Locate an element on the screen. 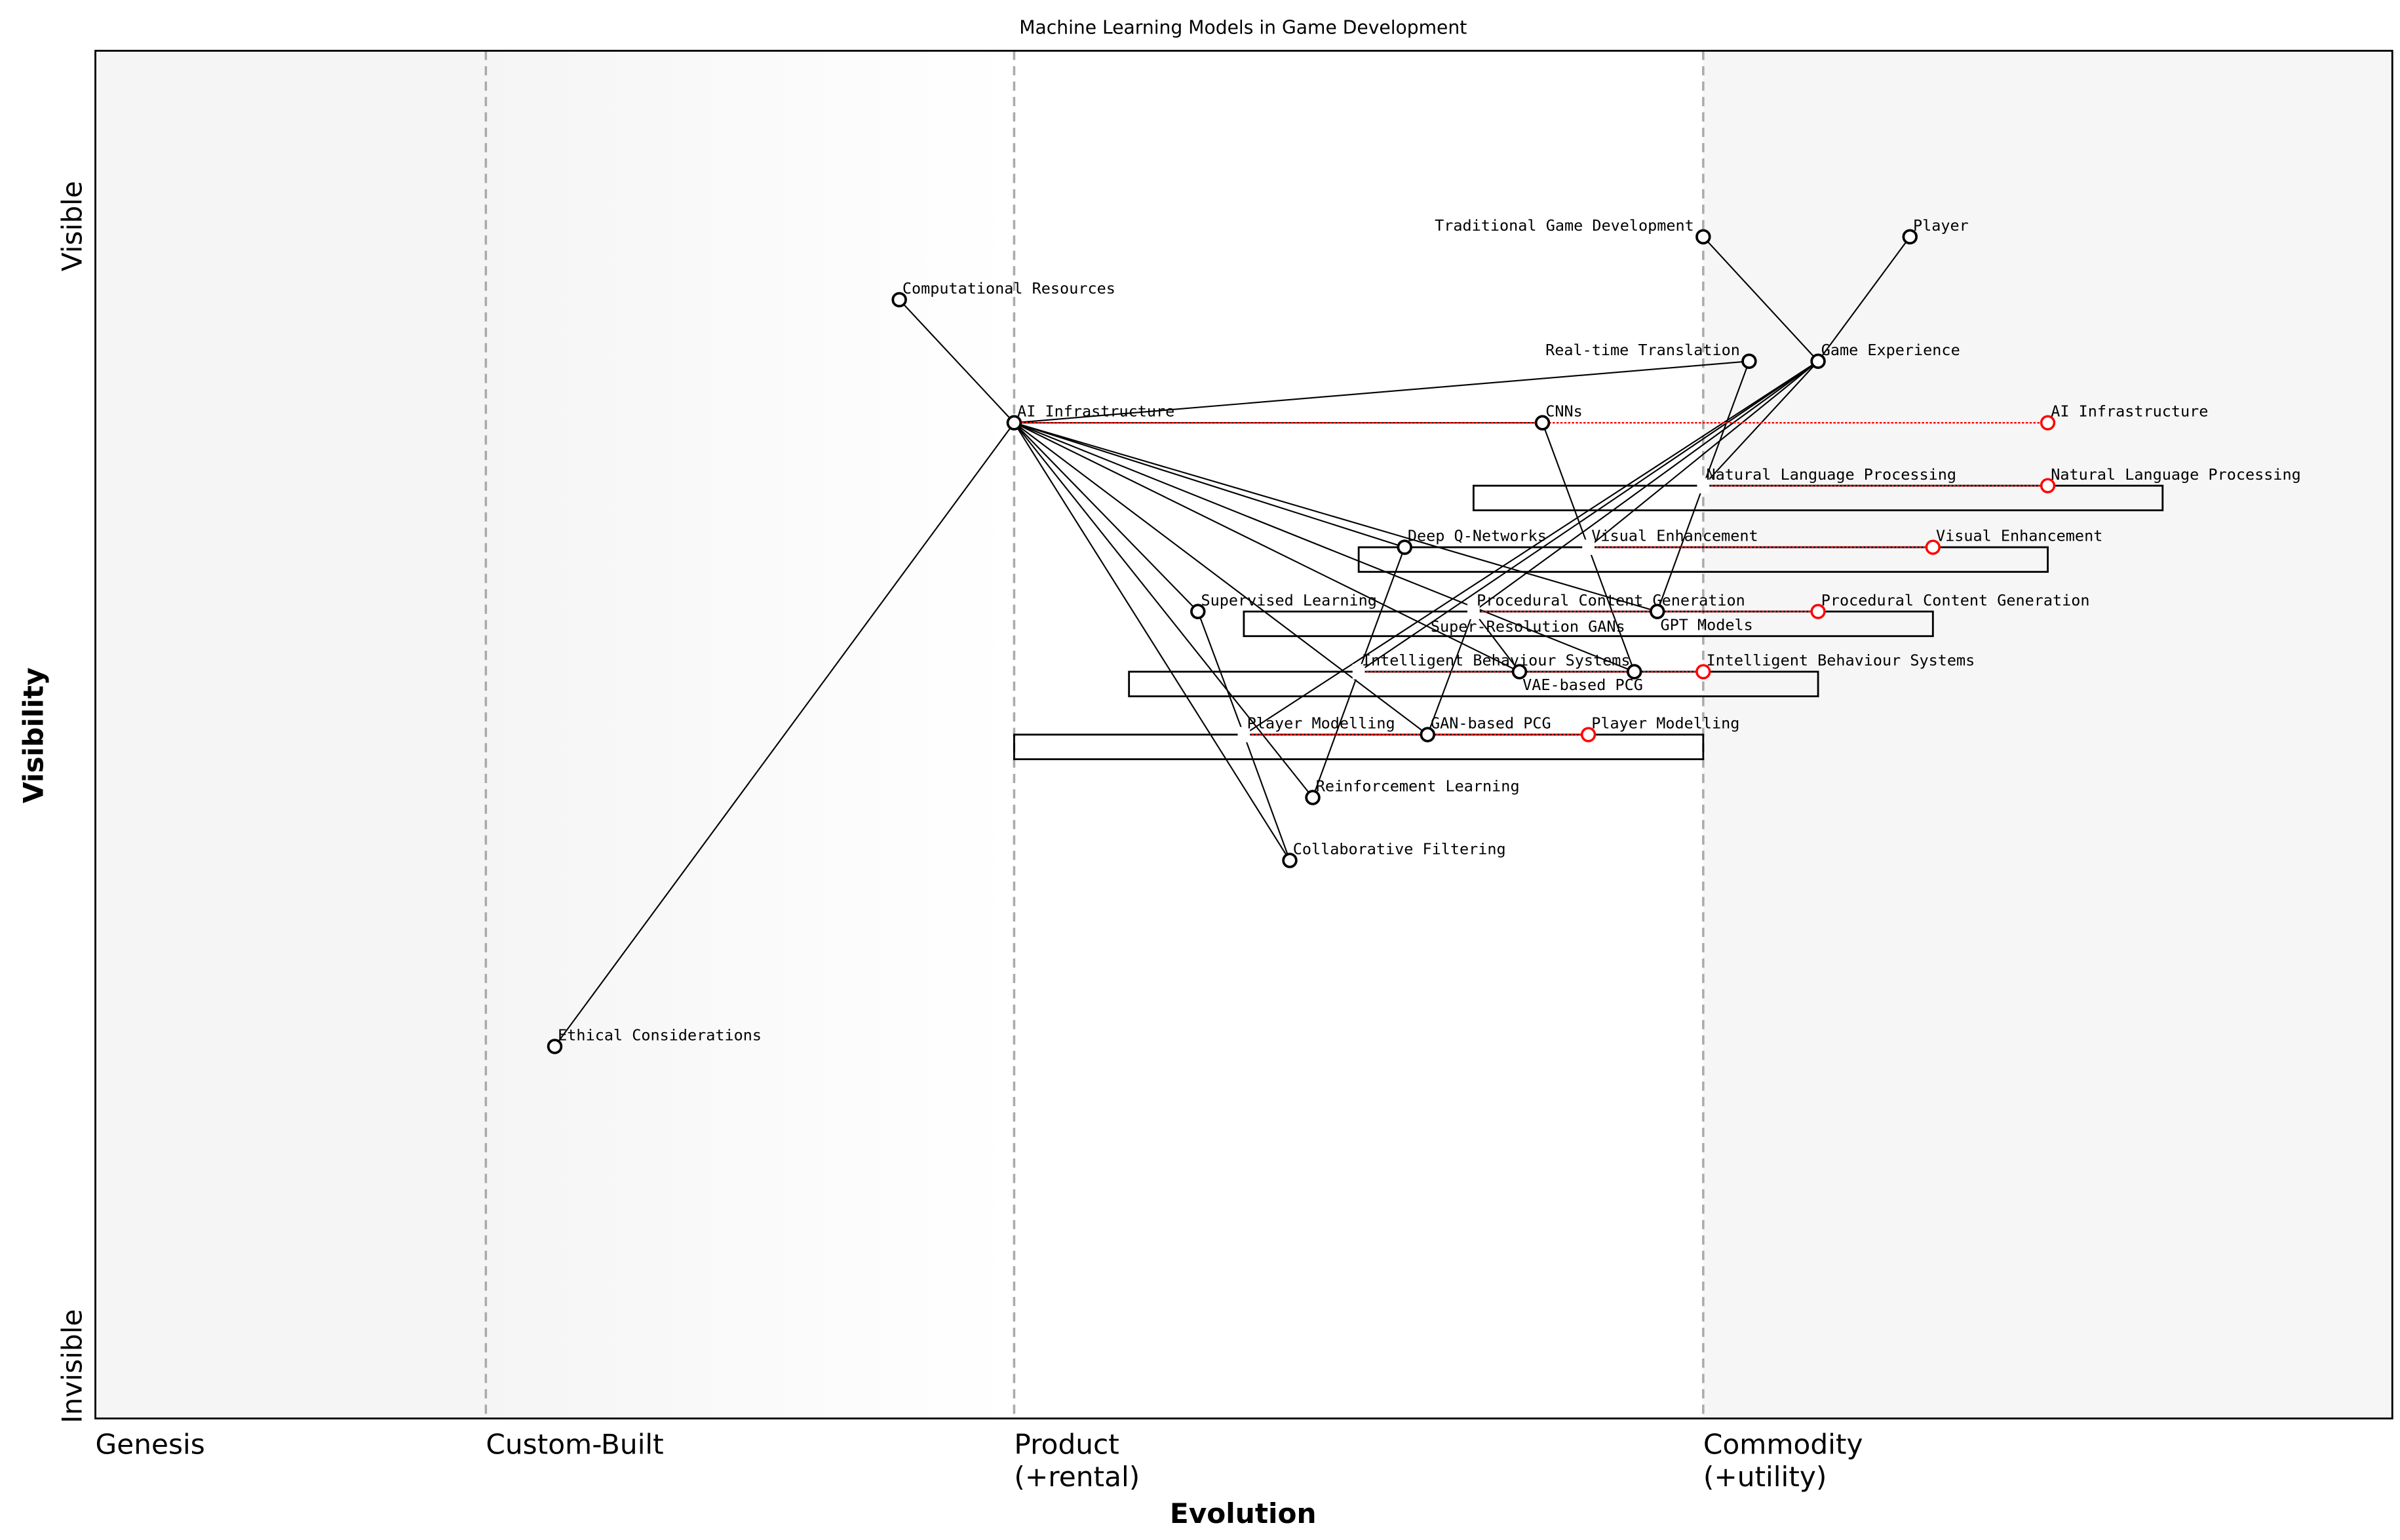  stage-label: Product (+rental) is located at coordinates (1077, 1461).